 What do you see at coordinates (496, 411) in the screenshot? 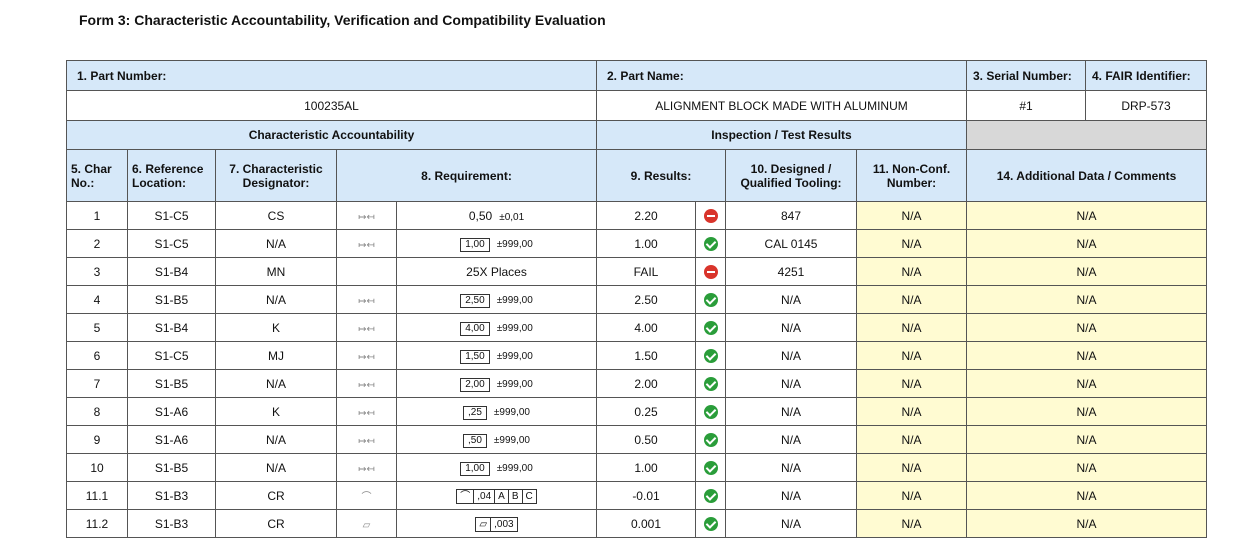
I see `requirement: ,25 ±999,00` at bounding box center [496, 411].